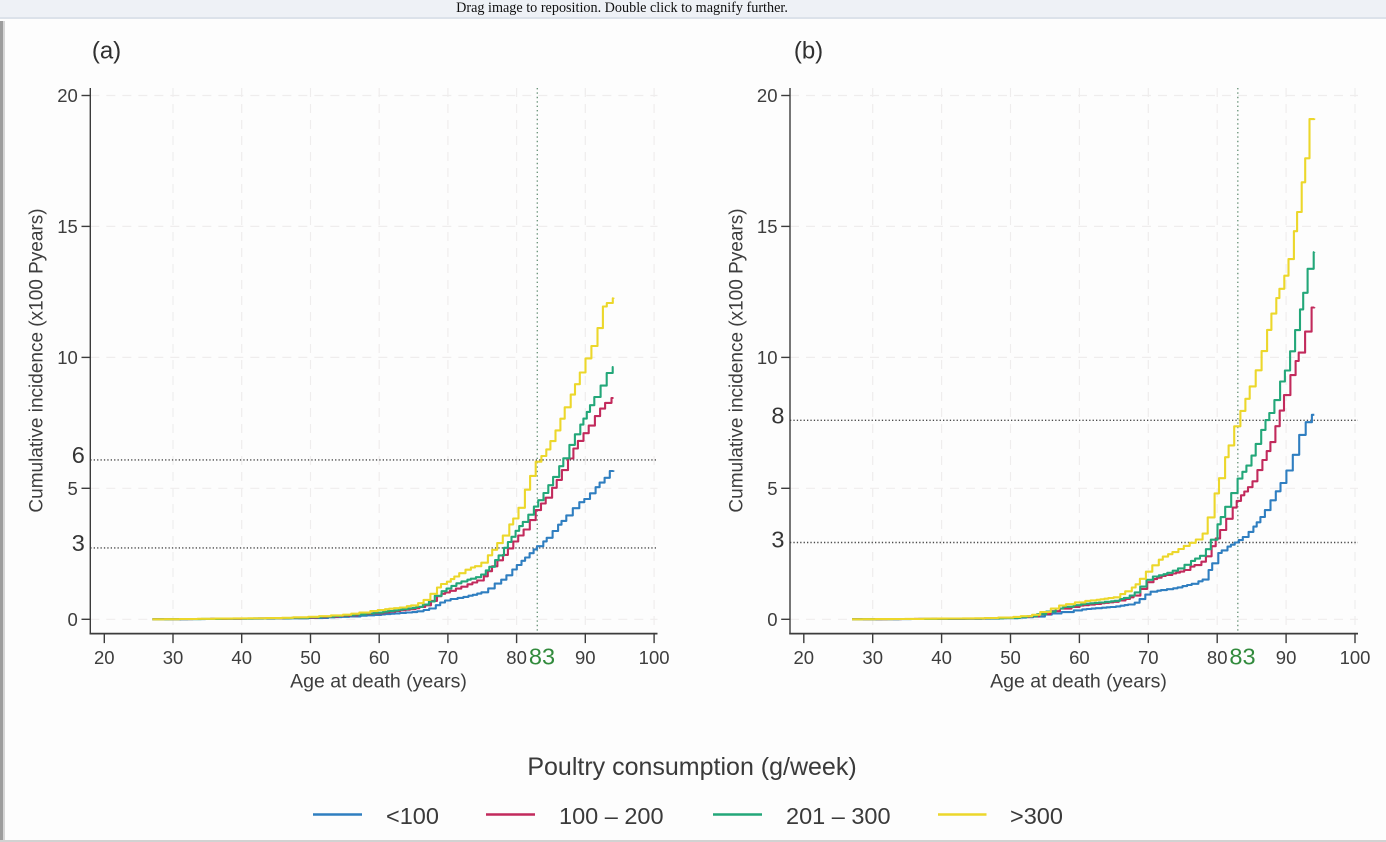  I want to click on svg-text: >300, so click(1036, 816).